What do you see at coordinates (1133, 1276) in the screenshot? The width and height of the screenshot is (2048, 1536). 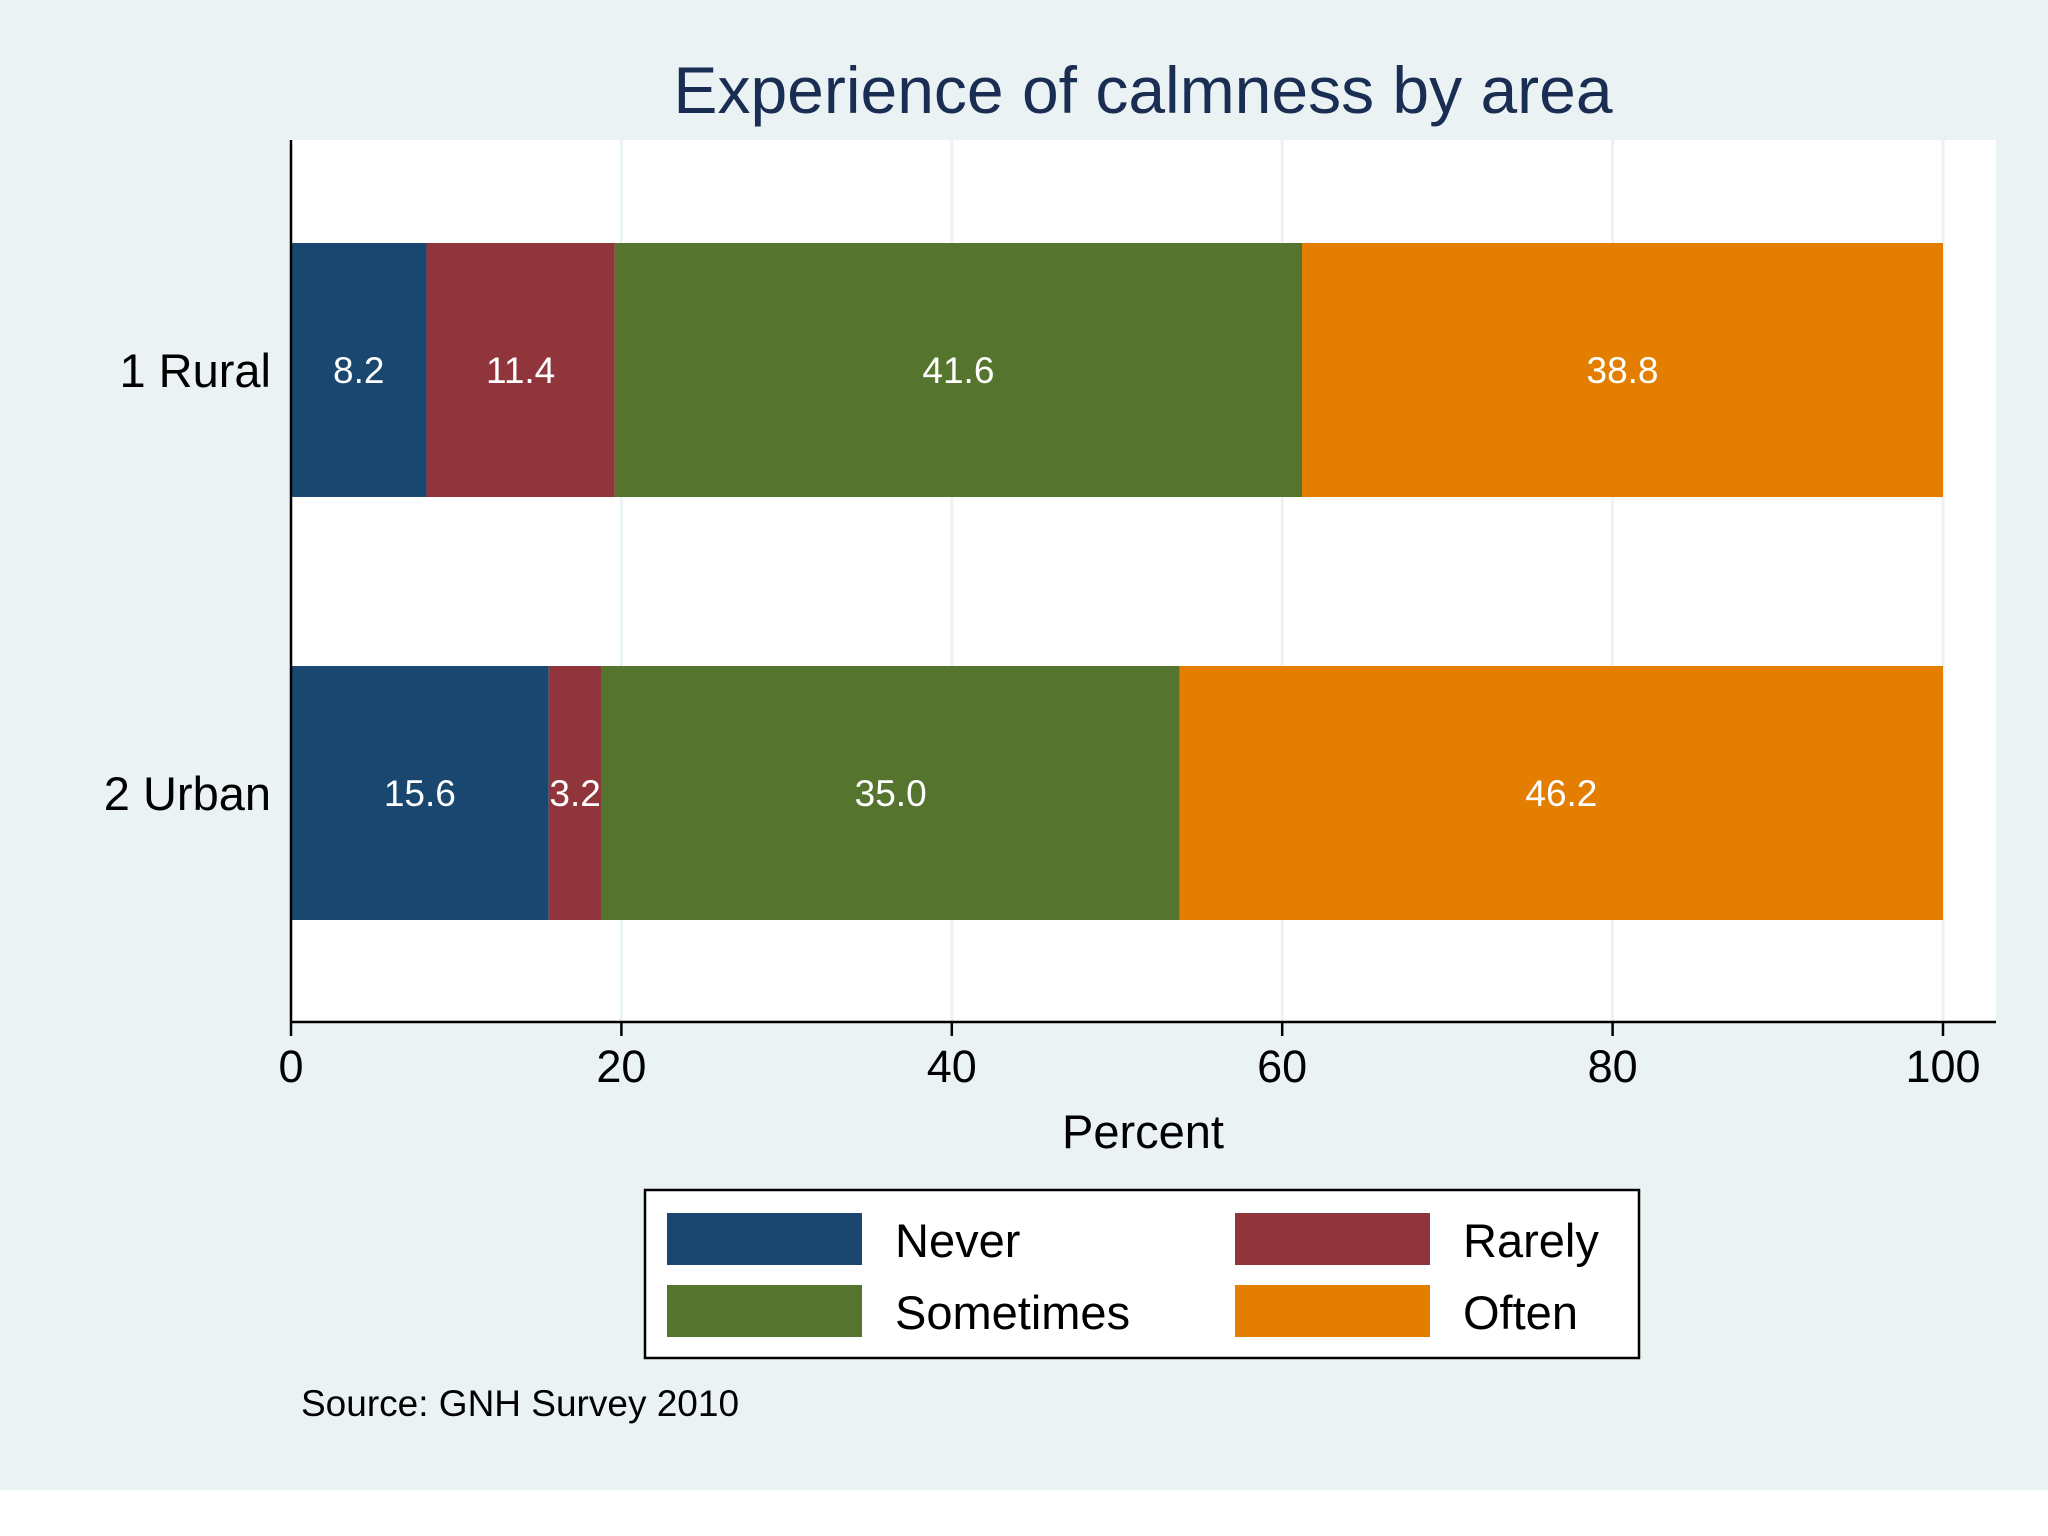 I see `legend-items: Never Rarely Sometimes Often` at bounding box center [1133, 1276].